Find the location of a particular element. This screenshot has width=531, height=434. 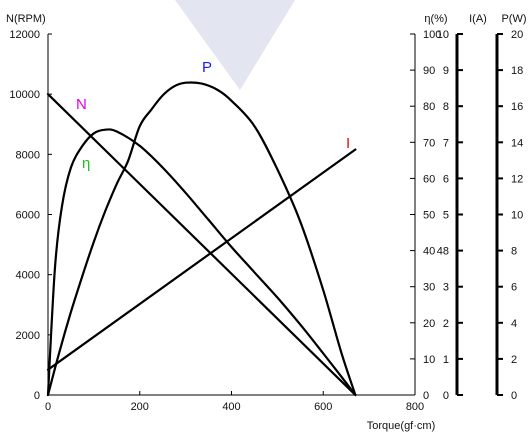

eta-axis-tick-label: 20 is located at coordinates (429, 324).